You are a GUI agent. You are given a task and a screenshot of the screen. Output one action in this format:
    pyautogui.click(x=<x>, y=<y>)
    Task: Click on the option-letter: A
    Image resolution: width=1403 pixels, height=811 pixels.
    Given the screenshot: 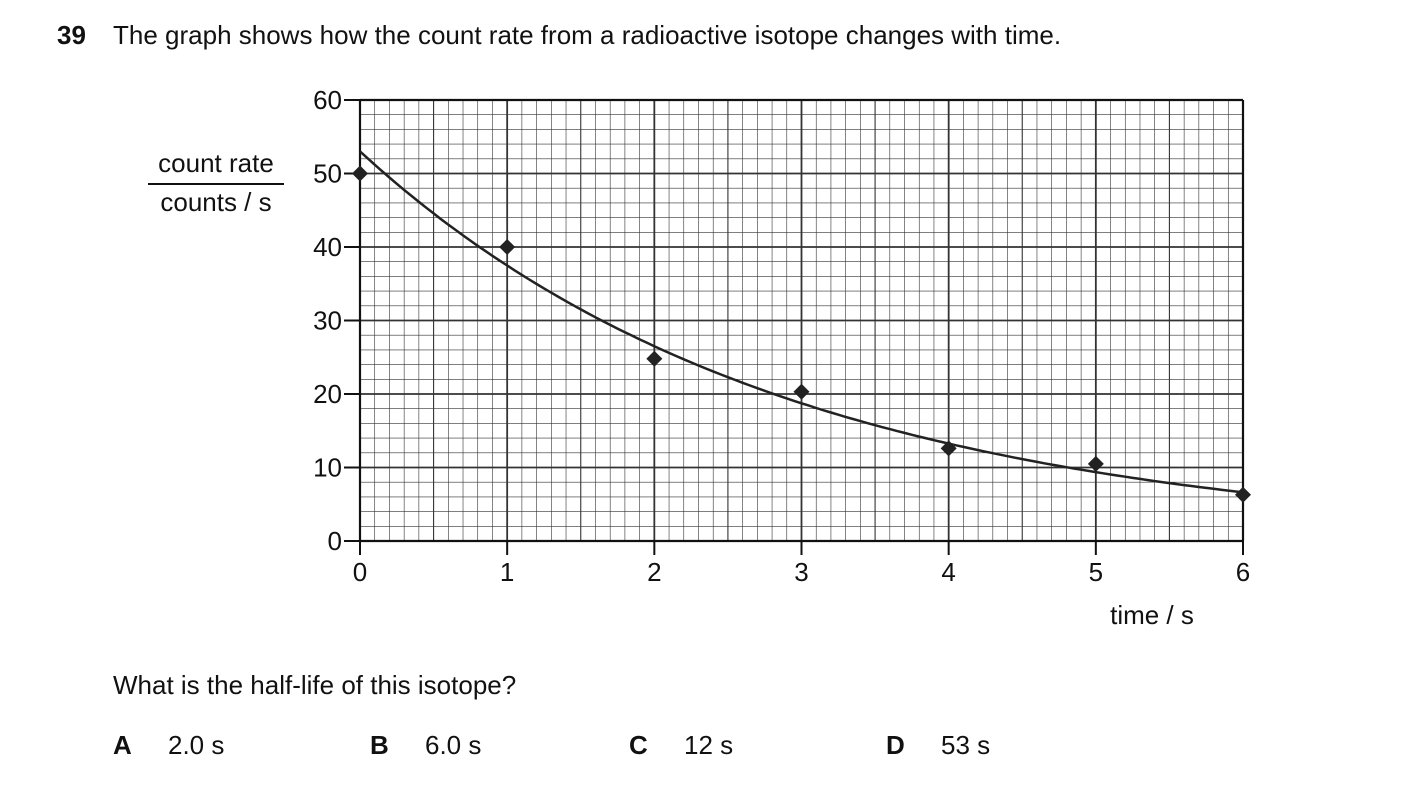 What is the action you would take?
    pyautogui.click(x=122, y=745)
    